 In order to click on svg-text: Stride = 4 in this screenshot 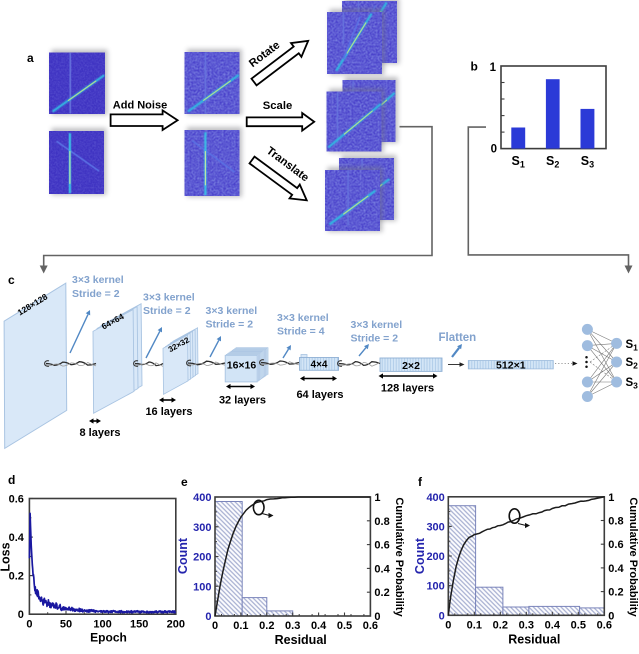, I will do `click(301, 332)`.